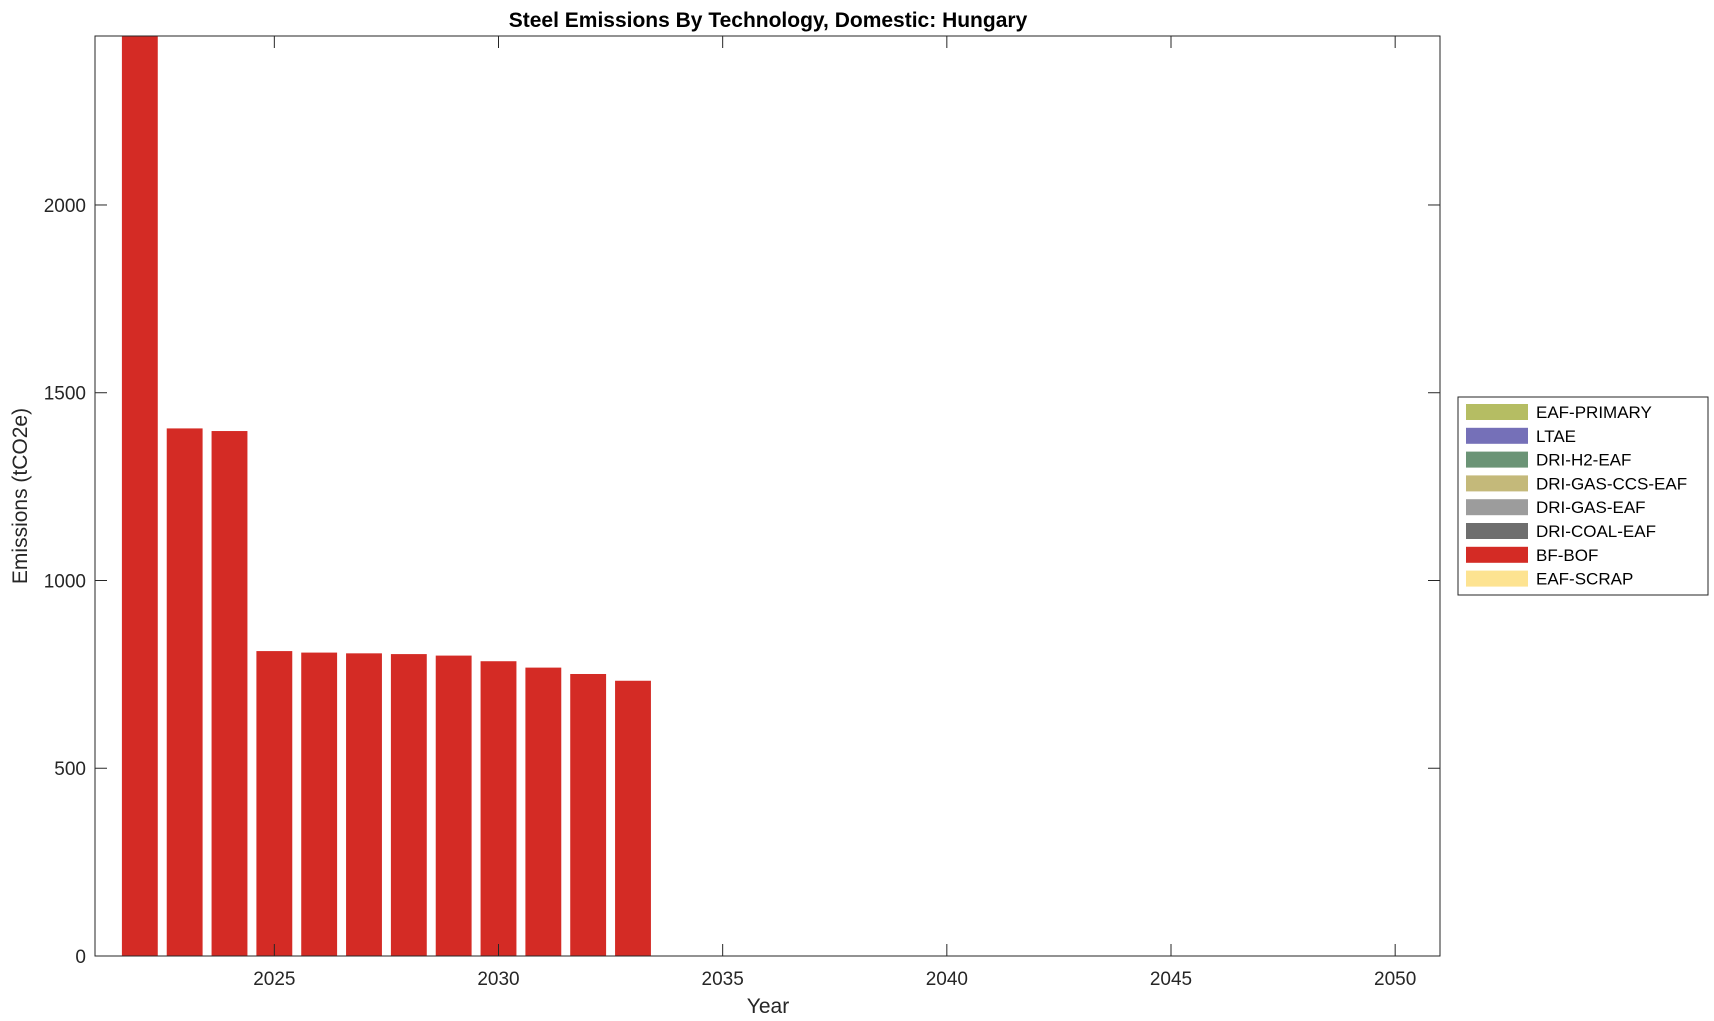 The width and height of the screenshot is (1714, 1021). What do you see at coordinates (65, 206) in the screenshot?
I see `y-tick-label: 2000` at bounding box center [65, 206].